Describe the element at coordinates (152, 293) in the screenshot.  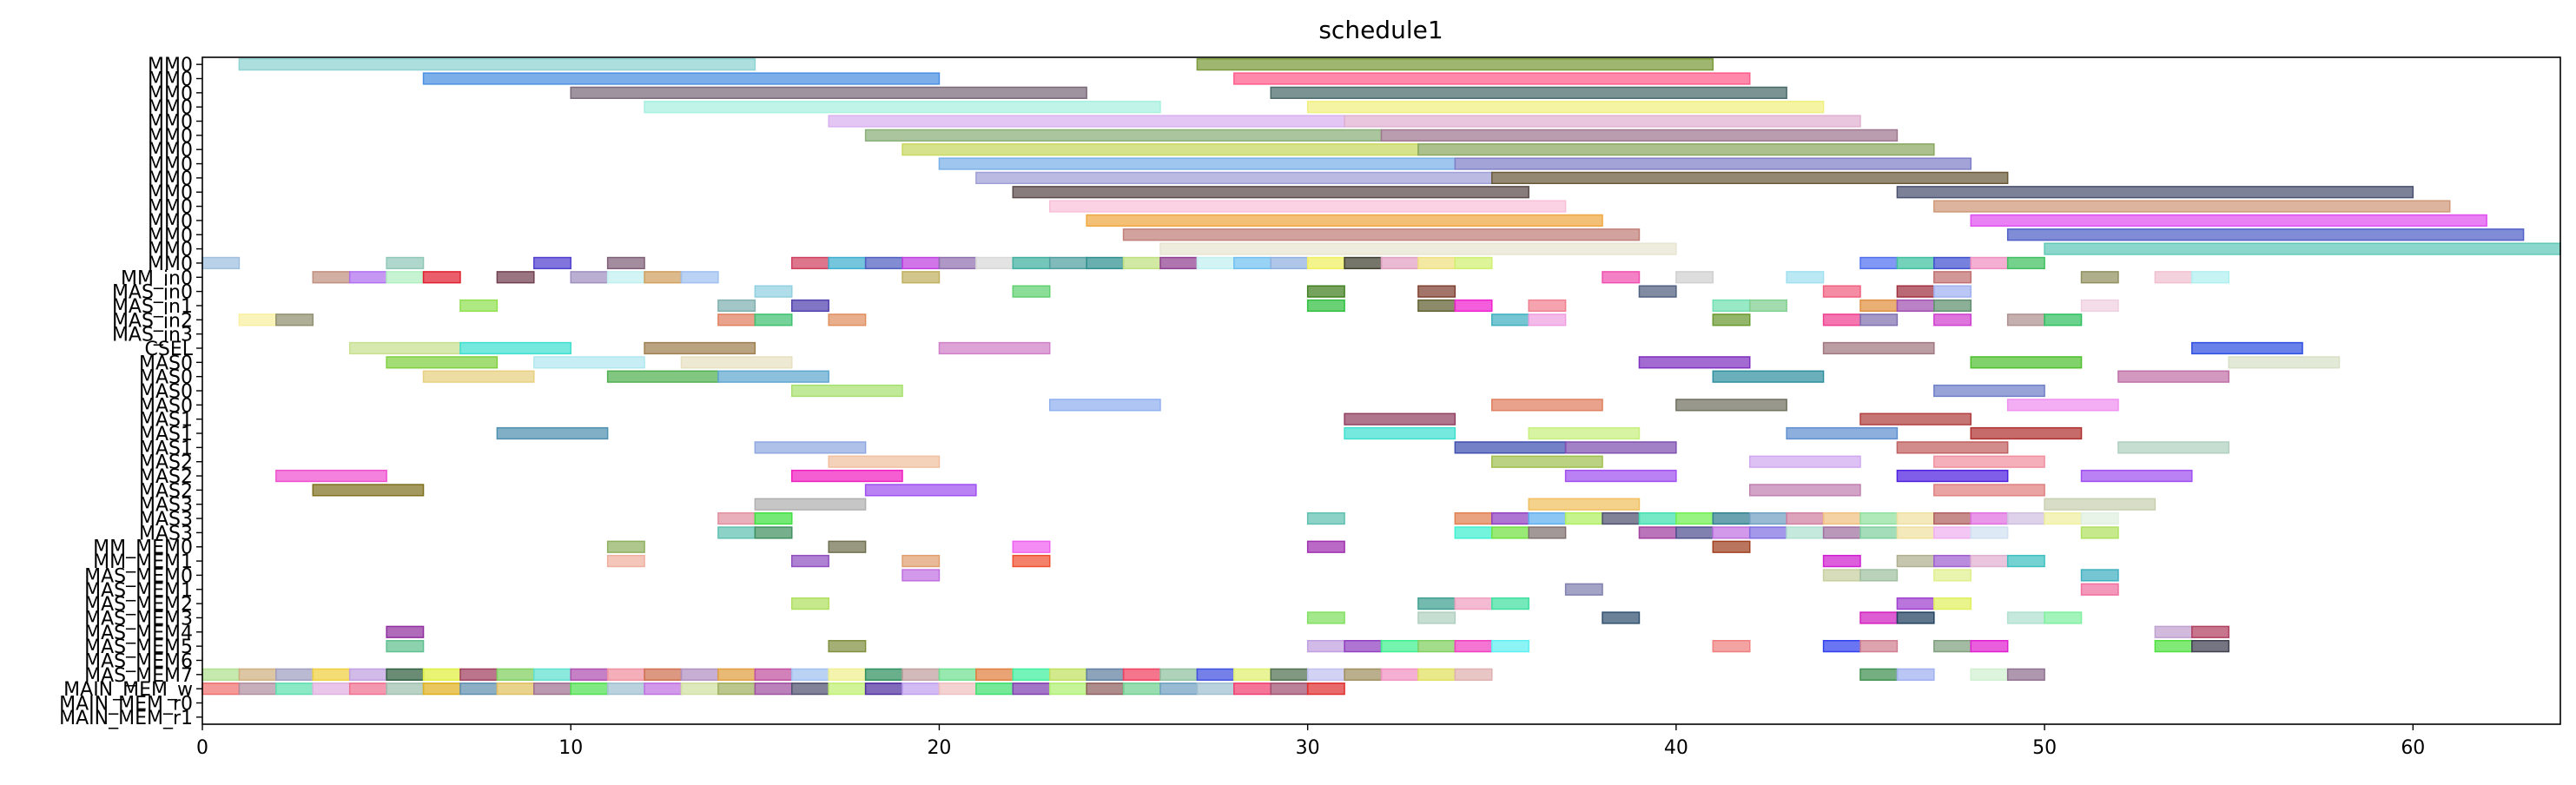
I see `y-tick-label: MAS_in0` at that location.